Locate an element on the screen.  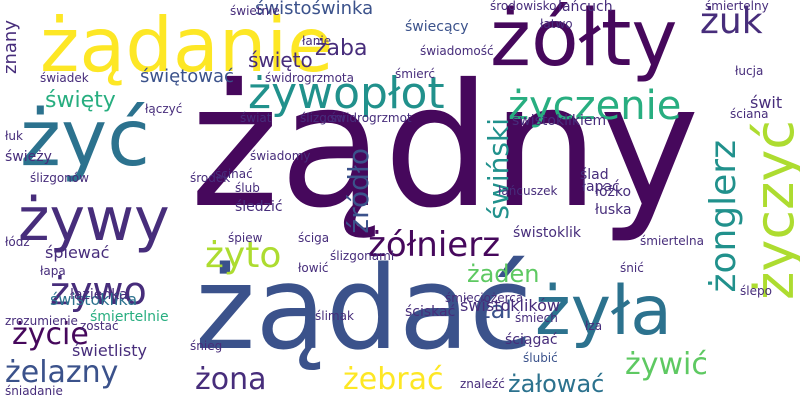
cloud-word-swistoswinka: świstoświnka is located at coordinates (314, 9).